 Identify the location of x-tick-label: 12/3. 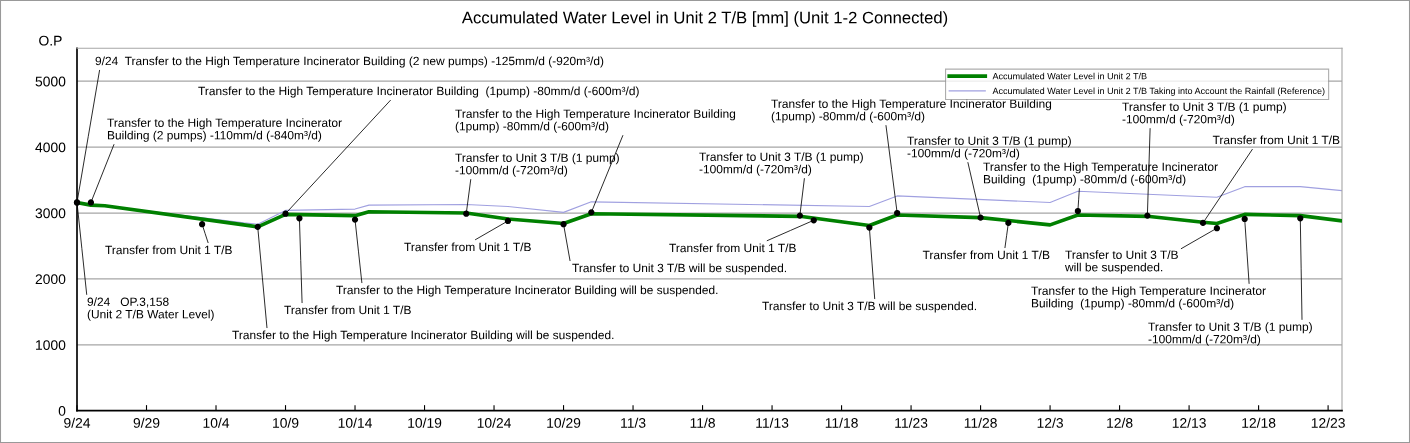
(1050, 422).